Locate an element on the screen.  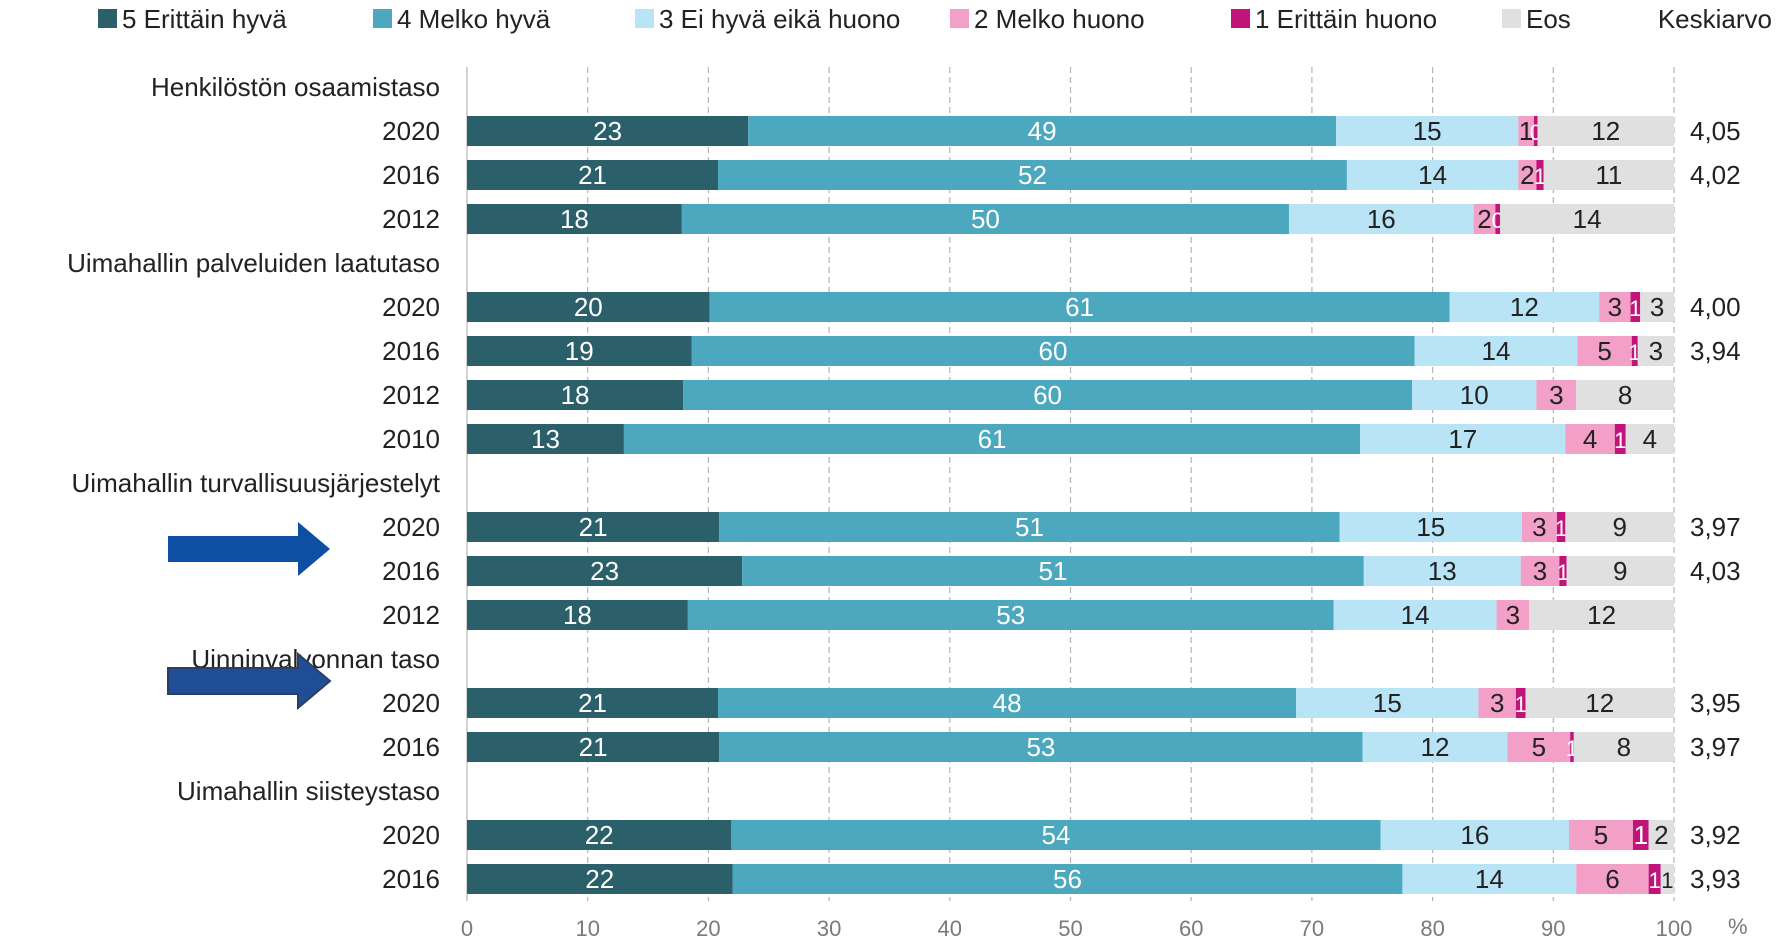
tick-label: 90 is located at coordinates (1553, 928).